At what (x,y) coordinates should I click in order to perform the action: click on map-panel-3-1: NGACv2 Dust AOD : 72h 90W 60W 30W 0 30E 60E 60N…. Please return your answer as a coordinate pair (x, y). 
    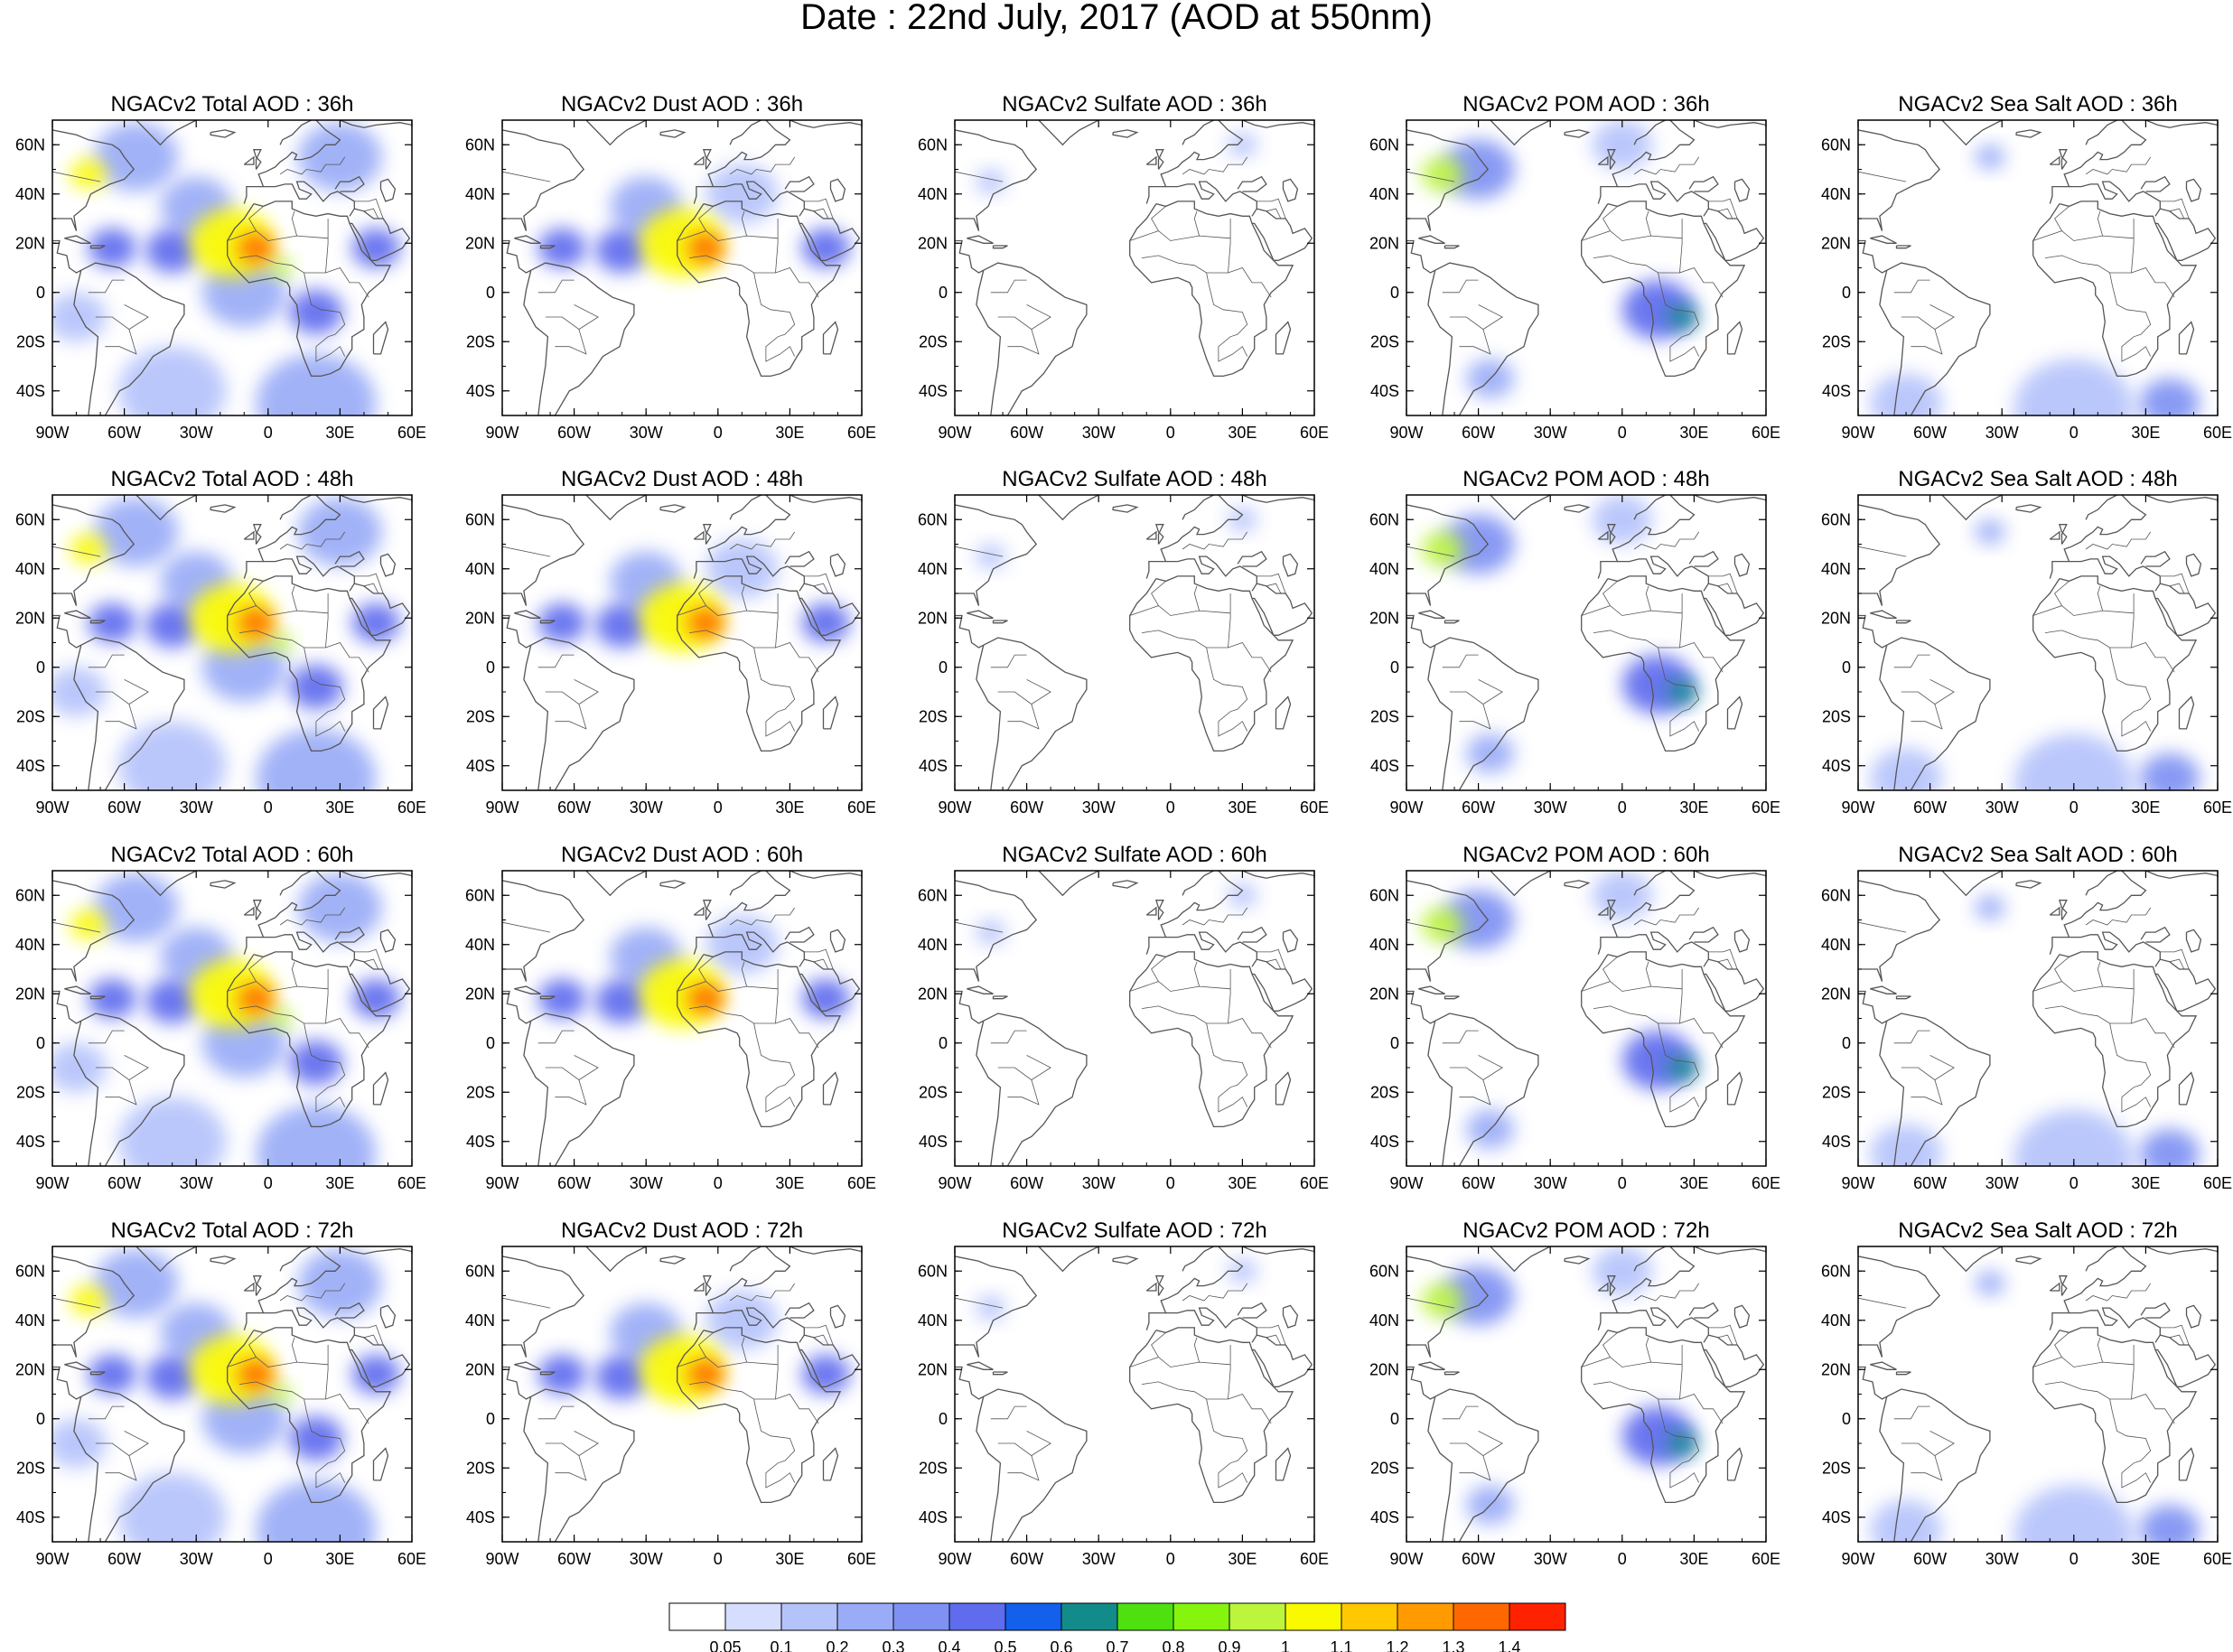
    Looking at the image, I should click on (670, 1393).